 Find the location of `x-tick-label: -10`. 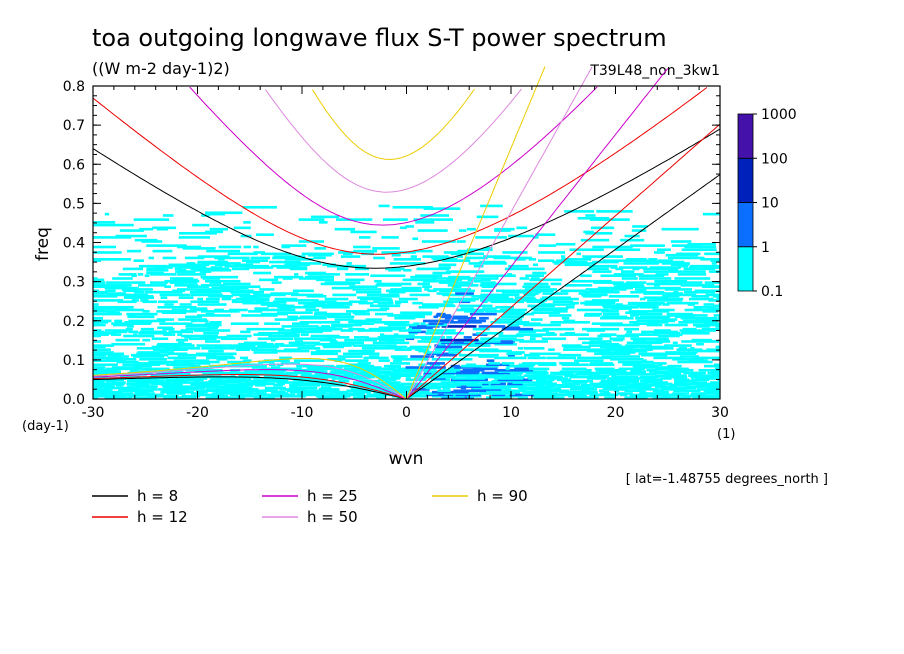

x-tick-label: -10 is located at coordinates (302, 413).